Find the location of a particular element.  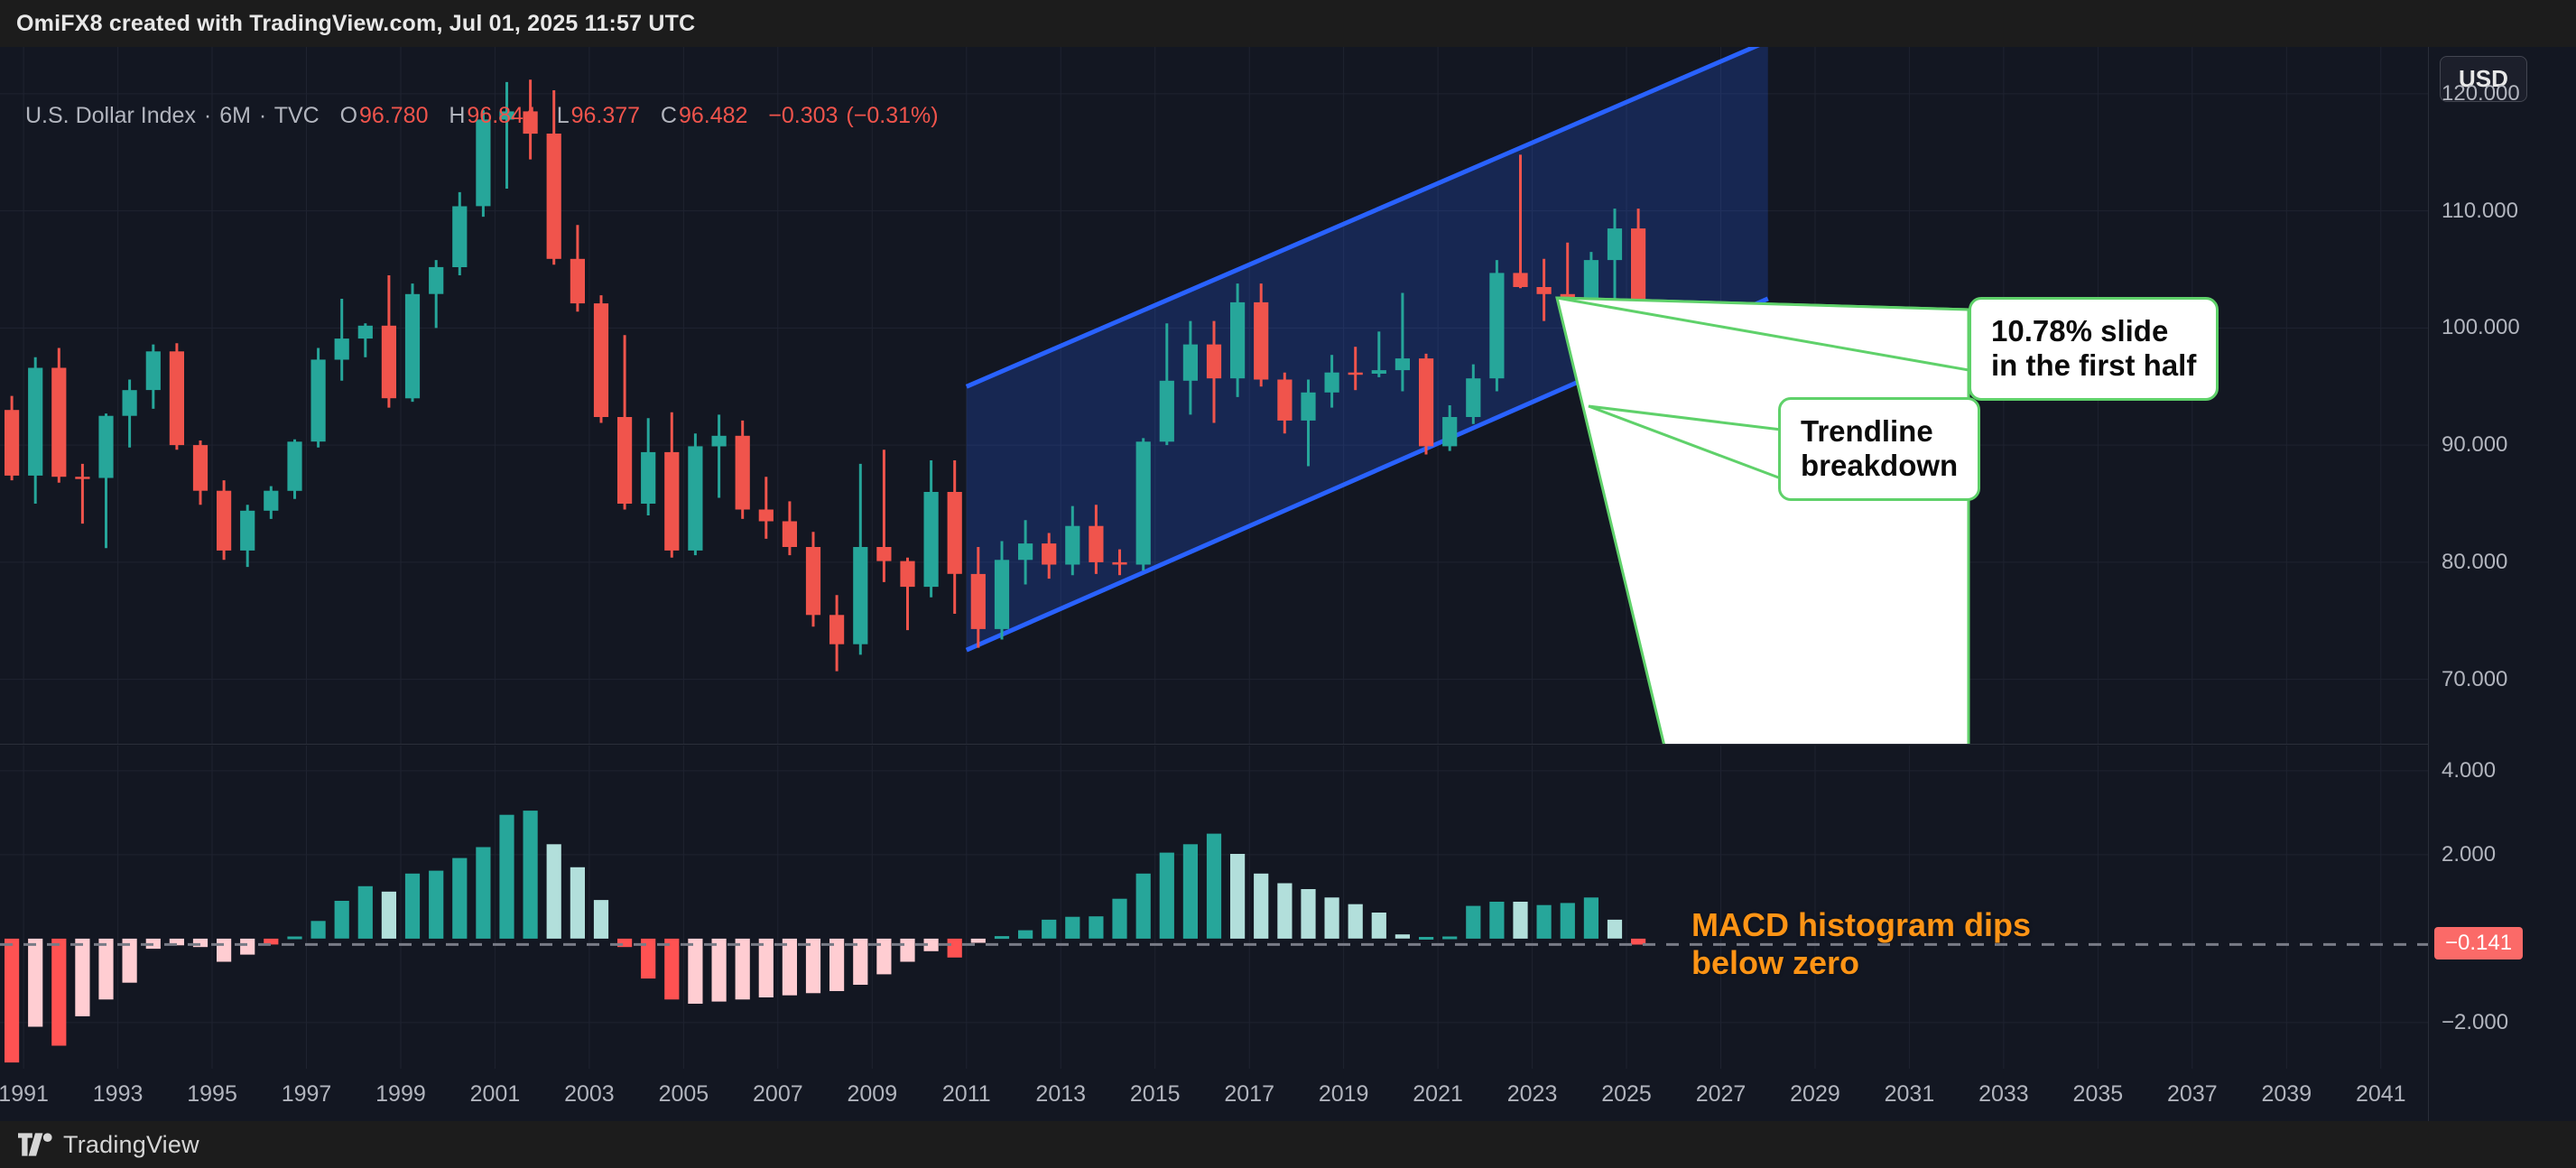

time-tick-label: 1991 is located at coordinates (25, 1094).